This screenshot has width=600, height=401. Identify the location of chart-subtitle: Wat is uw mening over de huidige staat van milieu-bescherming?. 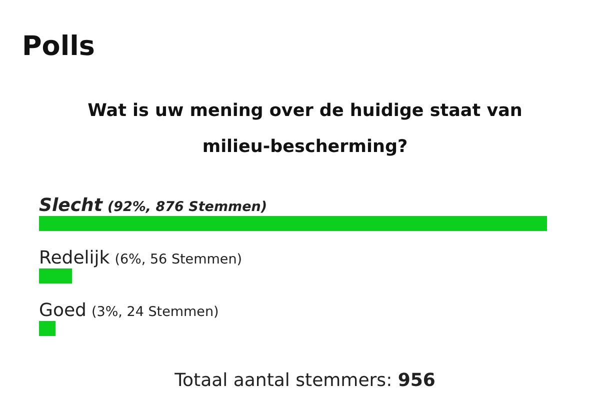
(305, 129).